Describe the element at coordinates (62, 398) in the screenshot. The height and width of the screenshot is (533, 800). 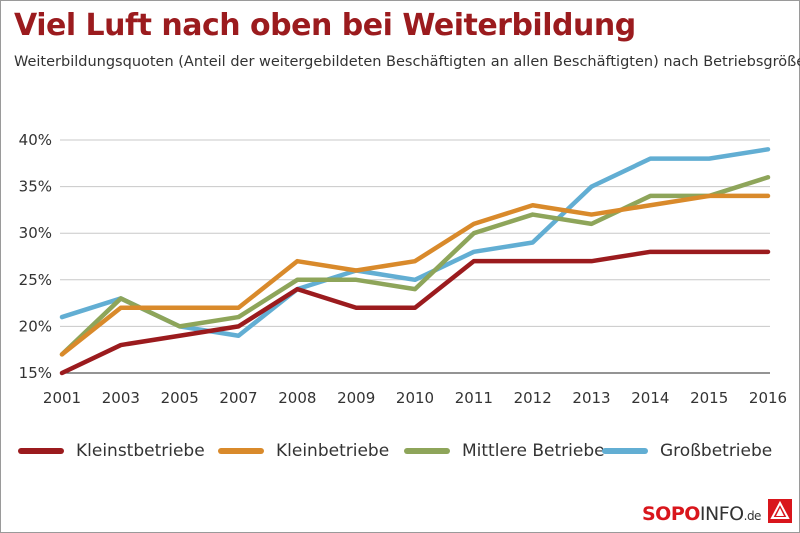
I see `x-tick-label-2001: 2001` at that location.